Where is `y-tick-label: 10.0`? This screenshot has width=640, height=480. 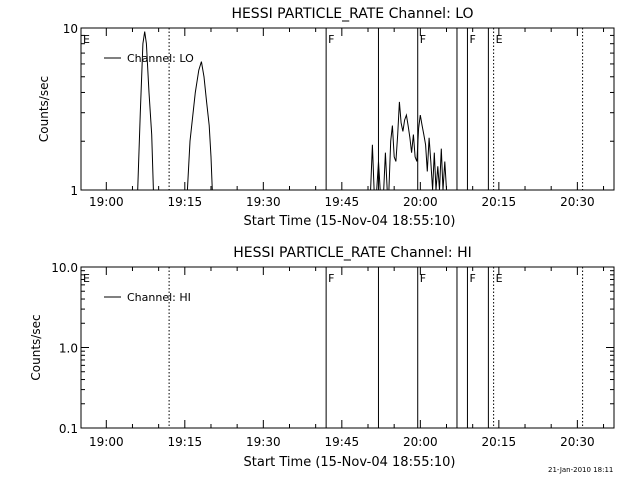
y-tick-label: 10.0 is located at coordinates (64, 268).